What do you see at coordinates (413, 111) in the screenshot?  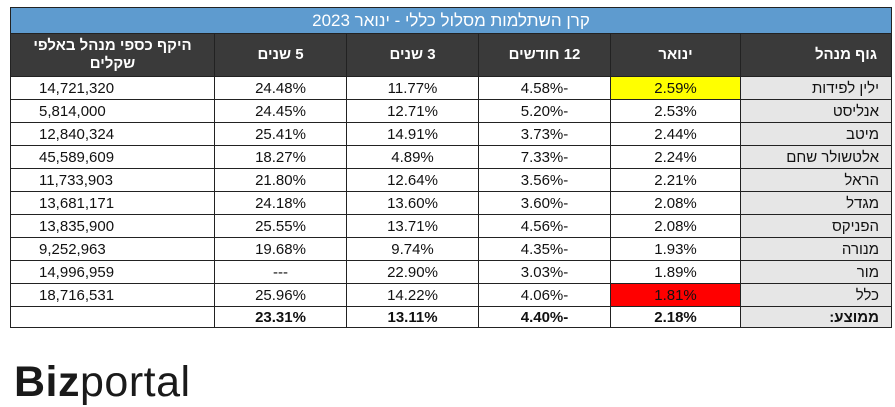 I see `three-years-cell: 12.71%` at bounding box center [413, 111].